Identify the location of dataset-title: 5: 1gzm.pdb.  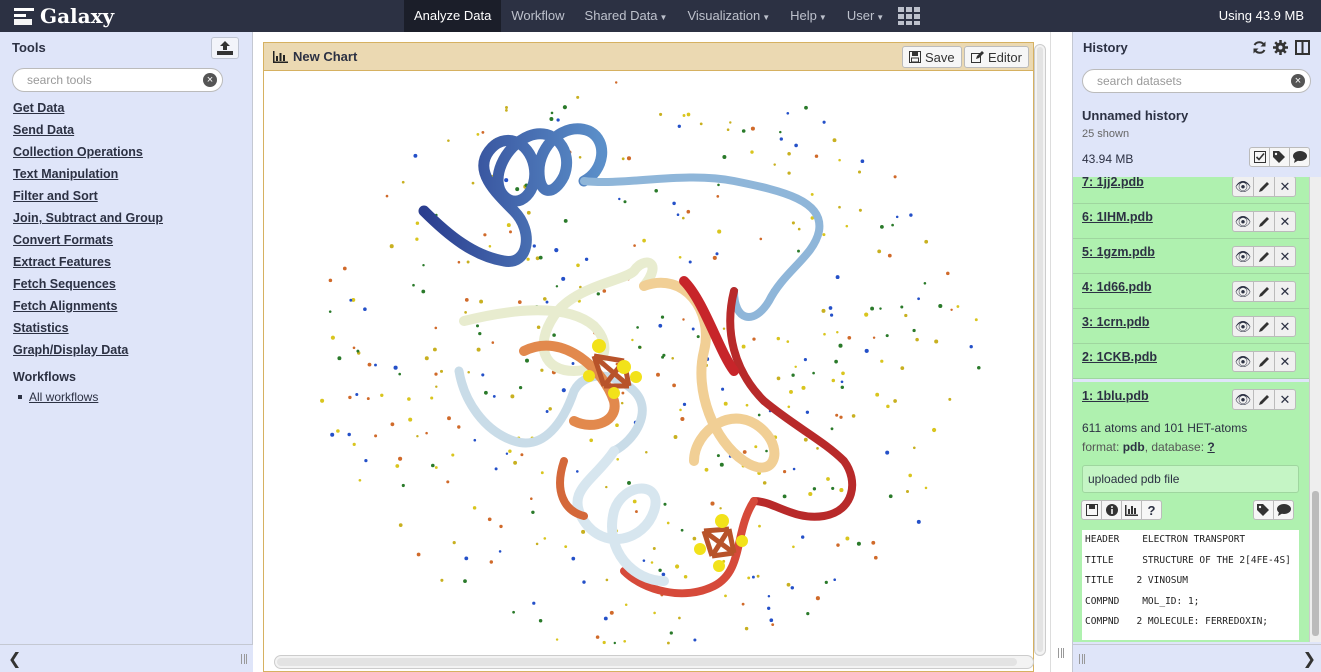
(1118, 252).